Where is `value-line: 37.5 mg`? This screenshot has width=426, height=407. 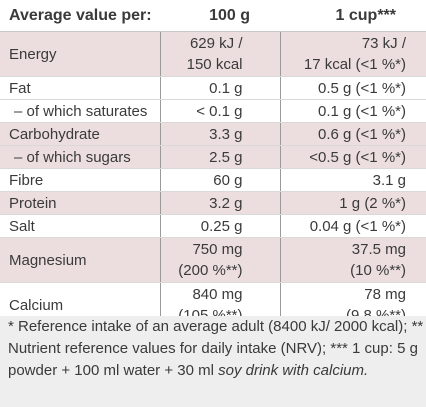
value-line: 37.5 mg is located at coordinates (378, 249).